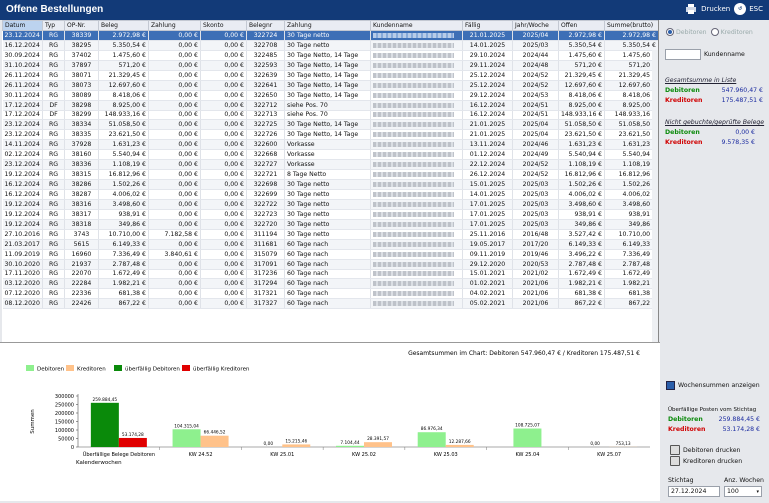 The height and width of the screenshot is (503, 769). What do you see at coordinates (23, 204) in the screenshot?
I see `table-cell: 19.12.2024` at bounding box center [23, 204].